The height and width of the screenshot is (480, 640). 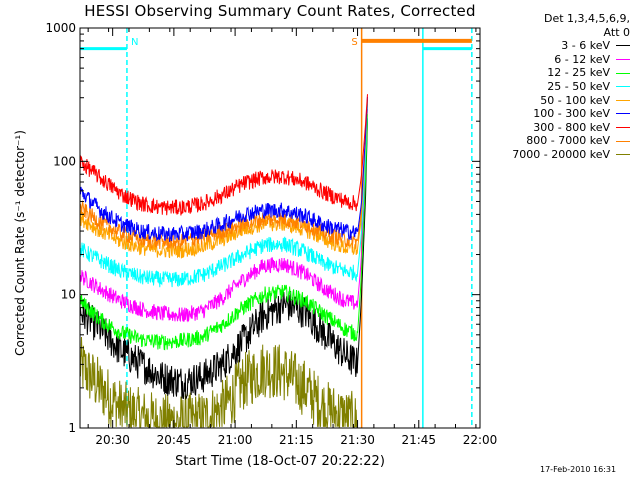 What do you see at coordinates (585, 46) in the screenshot?
I see `legend-entry-label: 3 - 6 keV` at bounding box center [585, 46].